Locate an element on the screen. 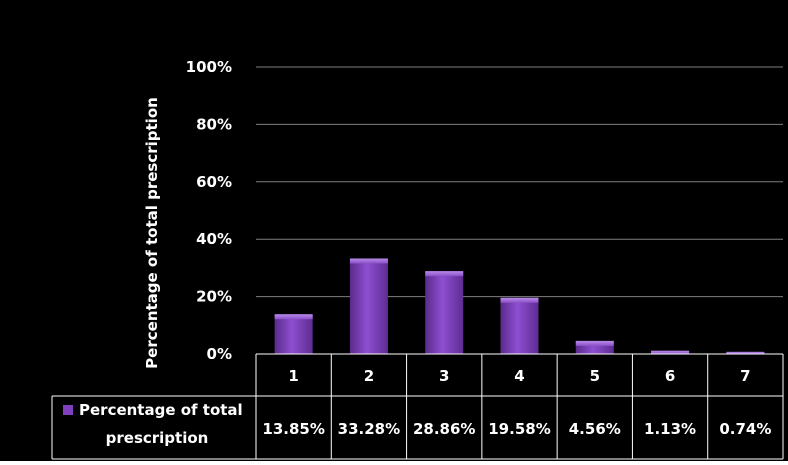 This screenshot has width=788, height=465. x-tick-label: 2 is located at coordinates (369, 376).